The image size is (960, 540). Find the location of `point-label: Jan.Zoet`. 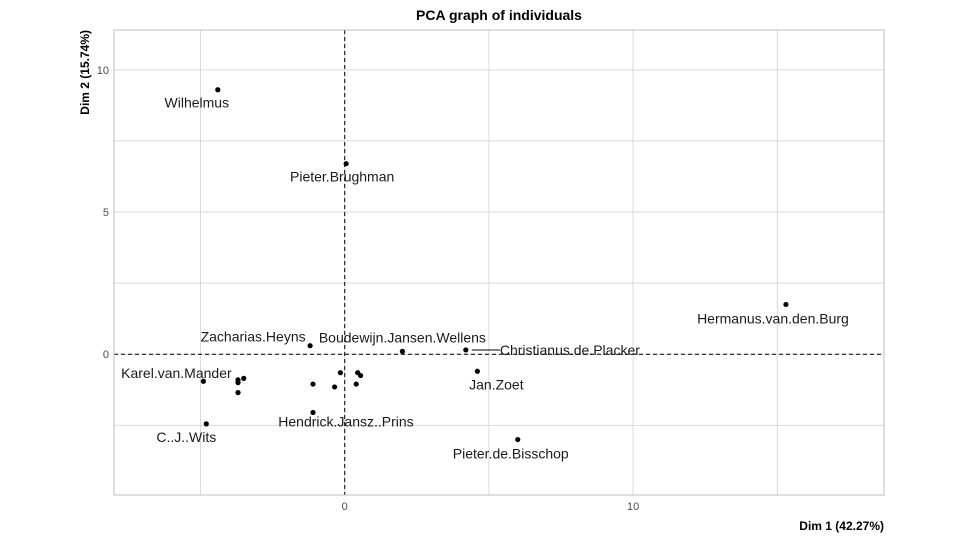

point-label: Jan.Zoet is located at coordinates (496, 384).